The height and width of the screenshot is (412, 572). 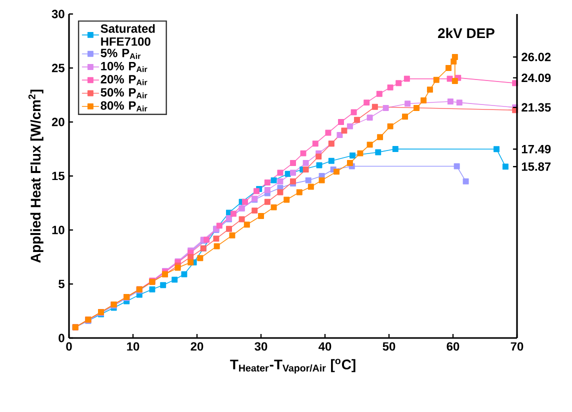 I want to click on y-axis-title: Applied Heat Flux [W/cm$^{2}$], so click(x=36, y=176).